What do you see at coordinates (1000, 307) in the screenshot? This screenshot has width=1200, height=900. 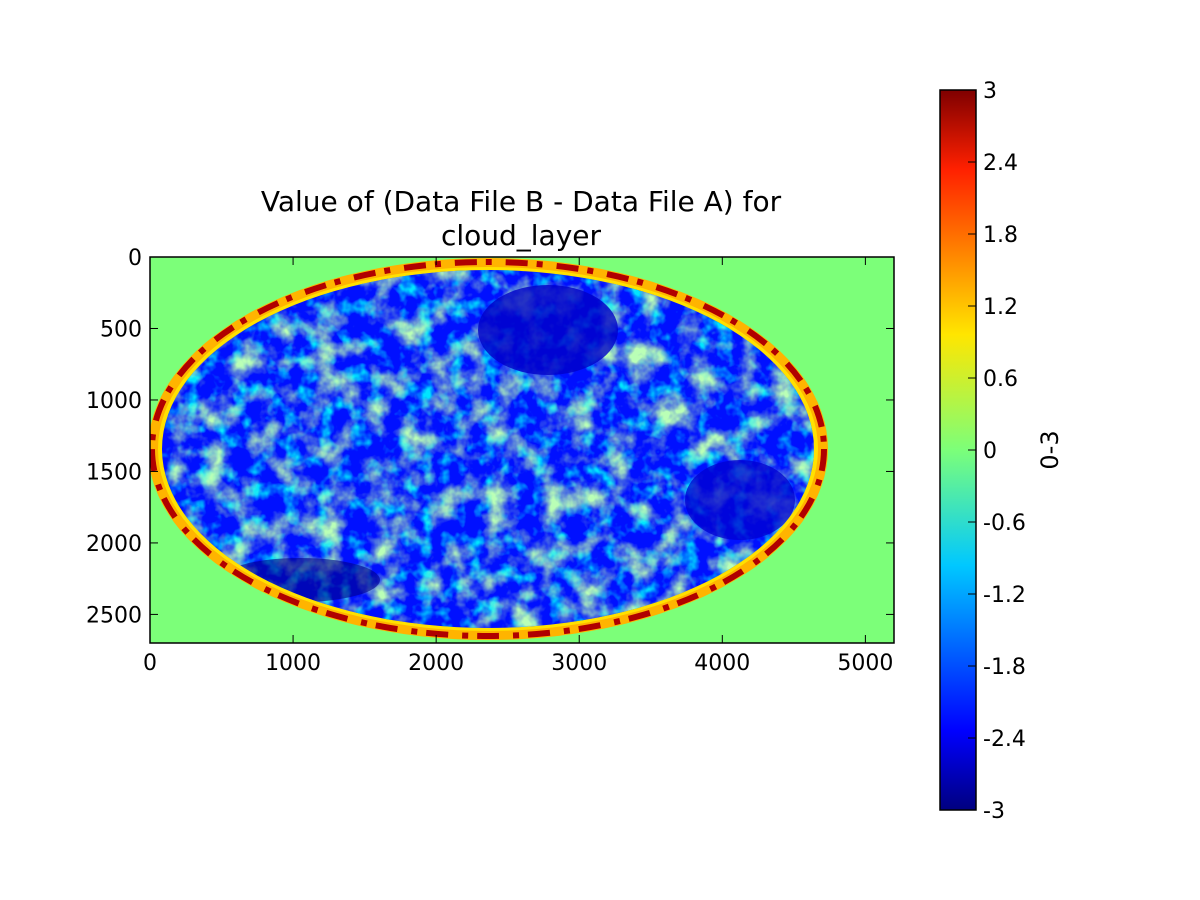 I see `colorbar-tick-label: 1.2` at bounding box center [1000, 307].